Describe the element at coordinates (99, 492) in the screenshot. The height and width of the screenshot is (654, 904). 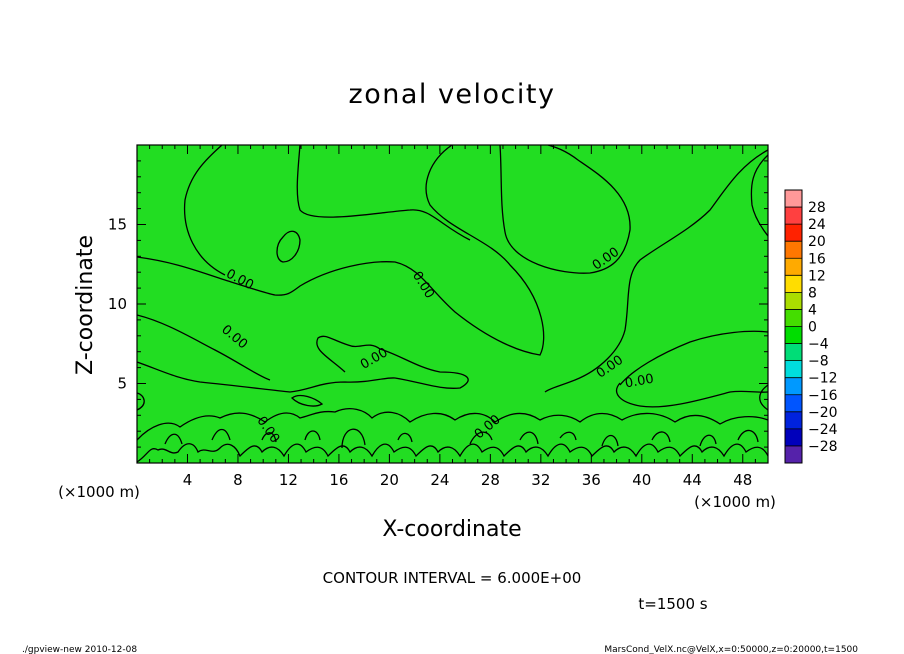
I see `y-axis-unit-label: (×1000 m)` at that location.